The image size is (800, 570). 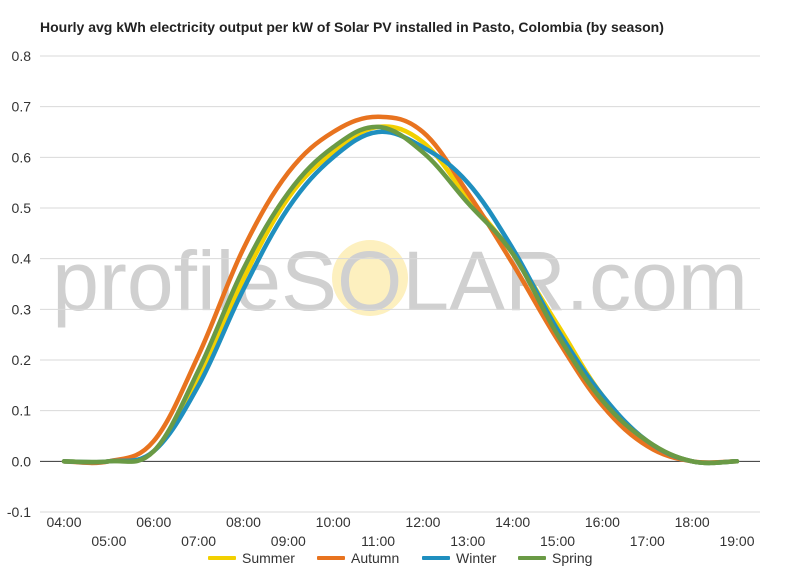 I want to click on legend-item-summer: Summer, so click(x=251, y=558).